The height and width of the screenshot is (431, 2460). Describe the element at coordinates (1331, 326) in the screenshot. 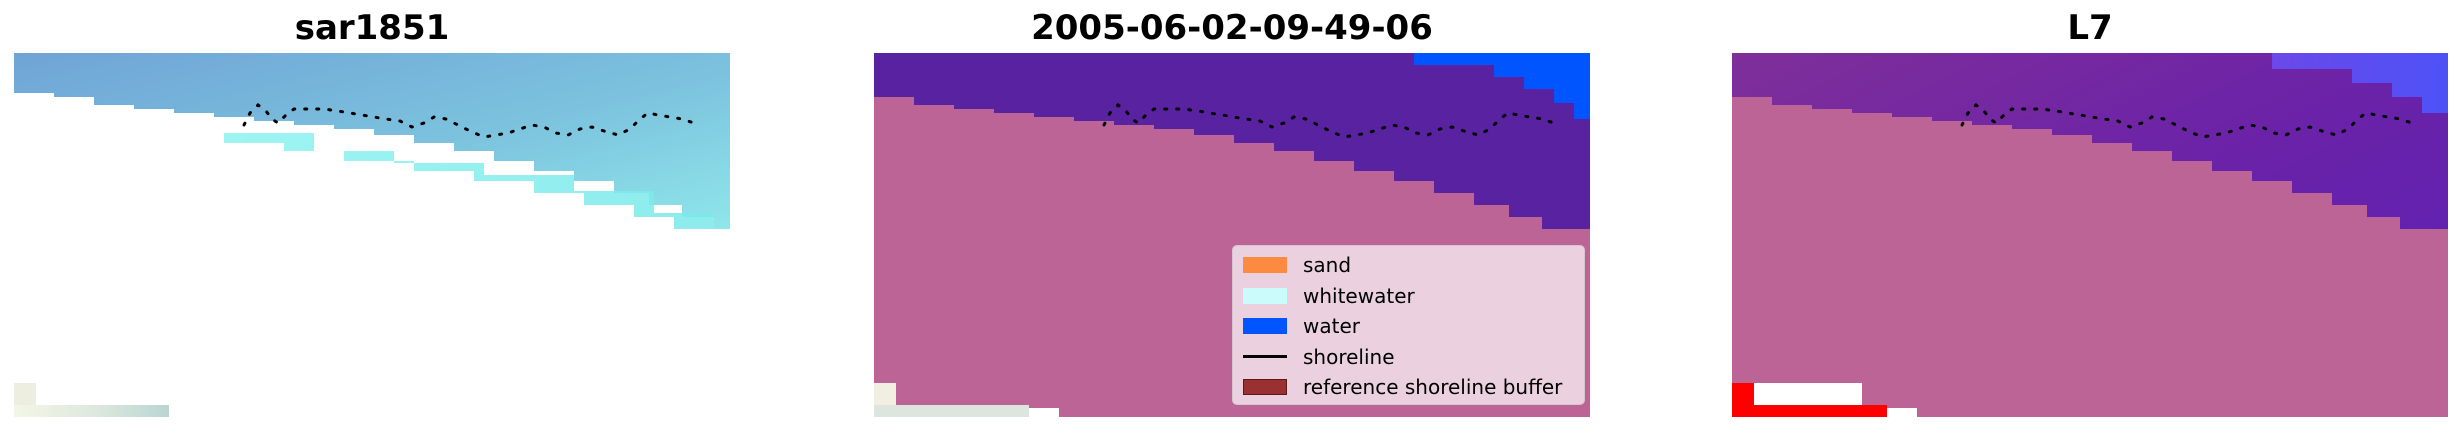

I see `legend-label-water: water` at that location.